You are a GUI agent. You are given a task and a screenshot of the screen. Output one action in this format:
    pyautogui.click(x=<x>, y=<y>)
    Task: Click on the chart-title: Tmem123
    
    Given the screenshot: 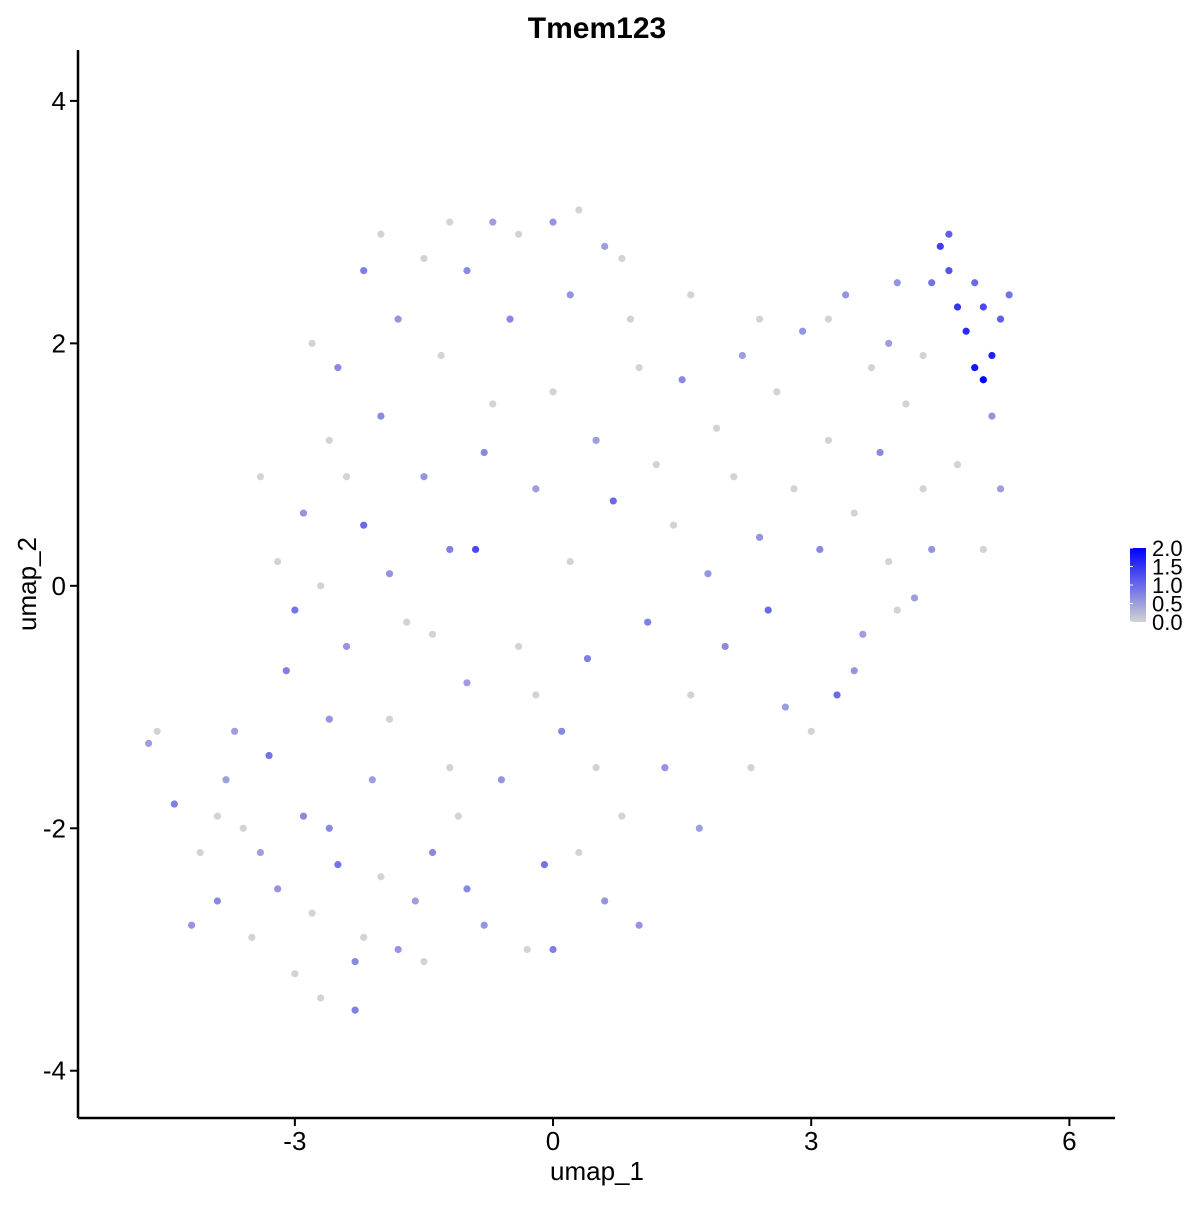 What is the action you would take?
    pyautogui.click(x=597, y=28)
    